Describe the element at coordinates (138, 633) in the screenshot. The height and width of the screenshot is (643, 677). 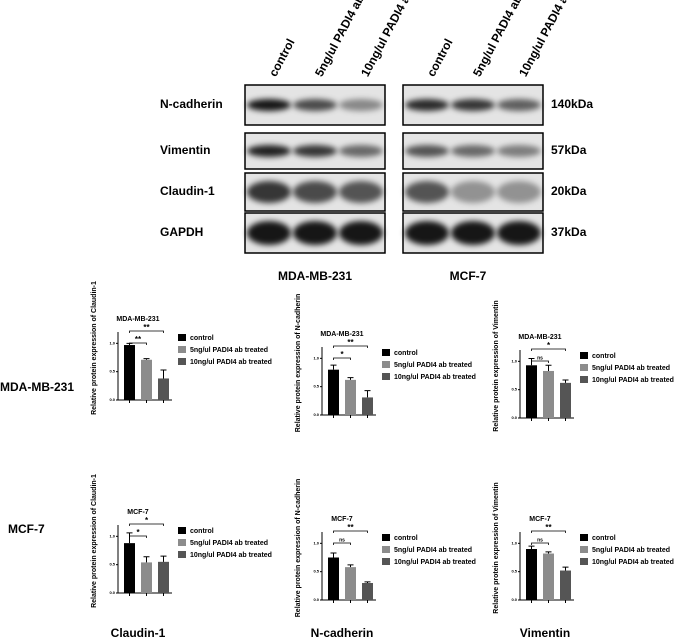
I see `column-label: Claudin-1` at that location.